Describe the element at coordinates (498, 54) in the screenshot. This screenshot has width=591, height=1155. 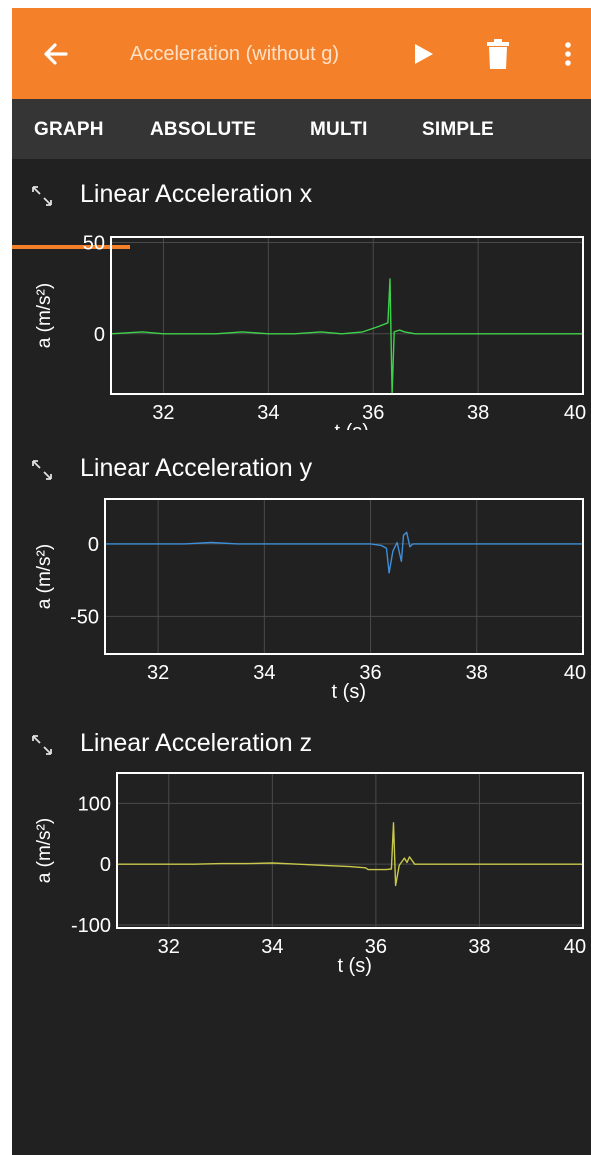
I see `trash-icon` at that location.